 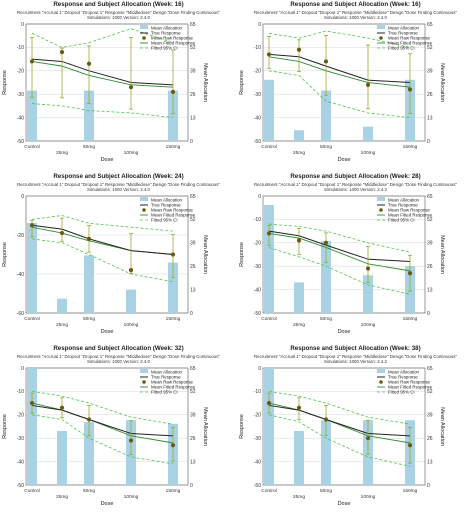 What do you see at coordinates (368, 153) in the screenshot?
I see `x-tick-label: 100mg` at bounding box center [368, 153].